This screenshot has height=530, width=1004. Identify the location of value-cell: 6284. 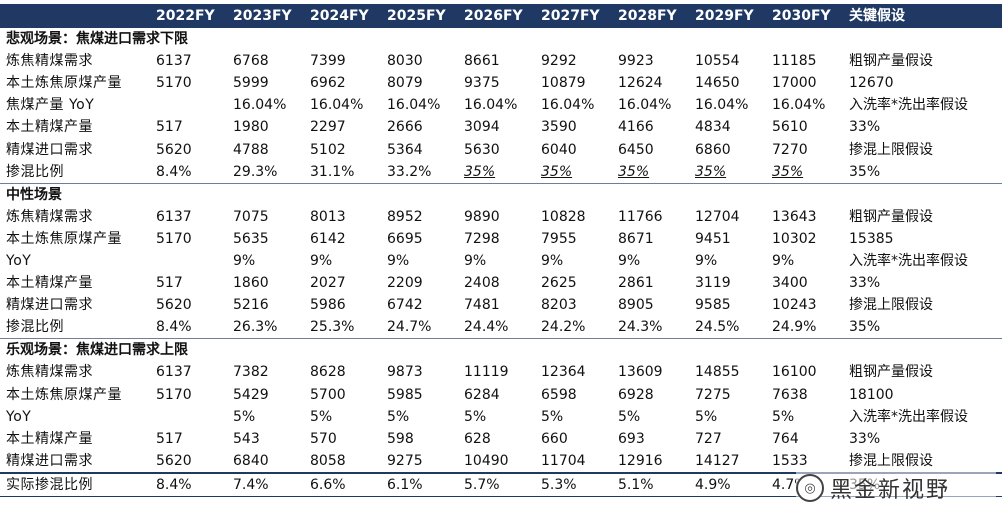
(482, 394).